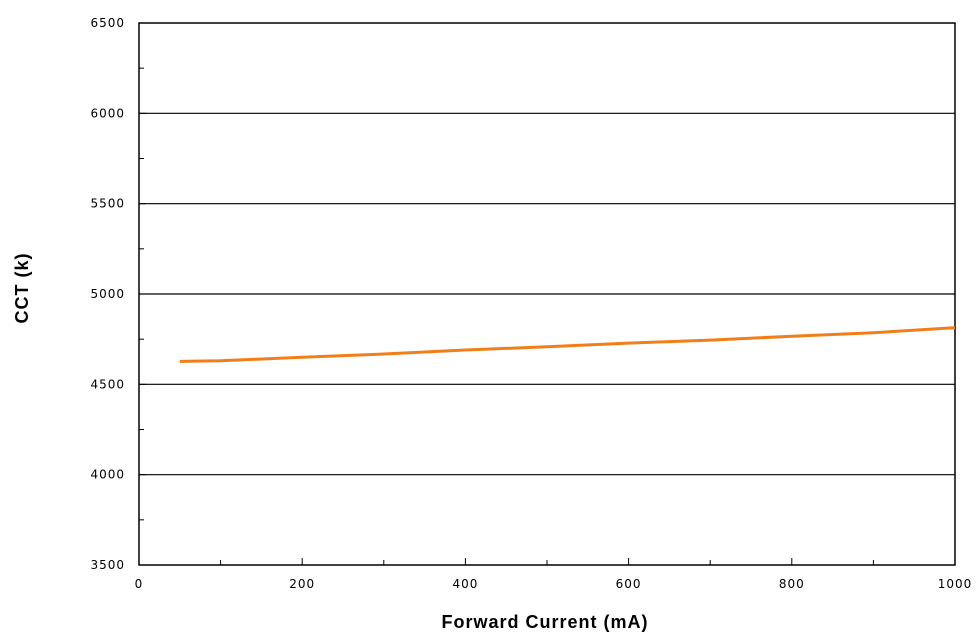  What do you see at coordinates (139, 584) in the screenshot?
I see `x-tick-label: 0` at bounding box center [139, 584].